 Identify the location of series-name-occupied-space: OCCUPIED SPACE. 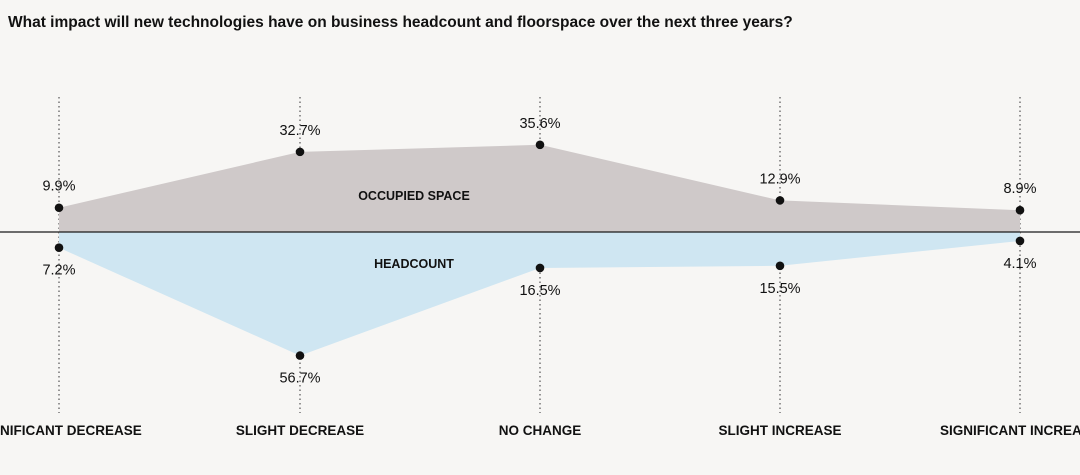
(414, 196).